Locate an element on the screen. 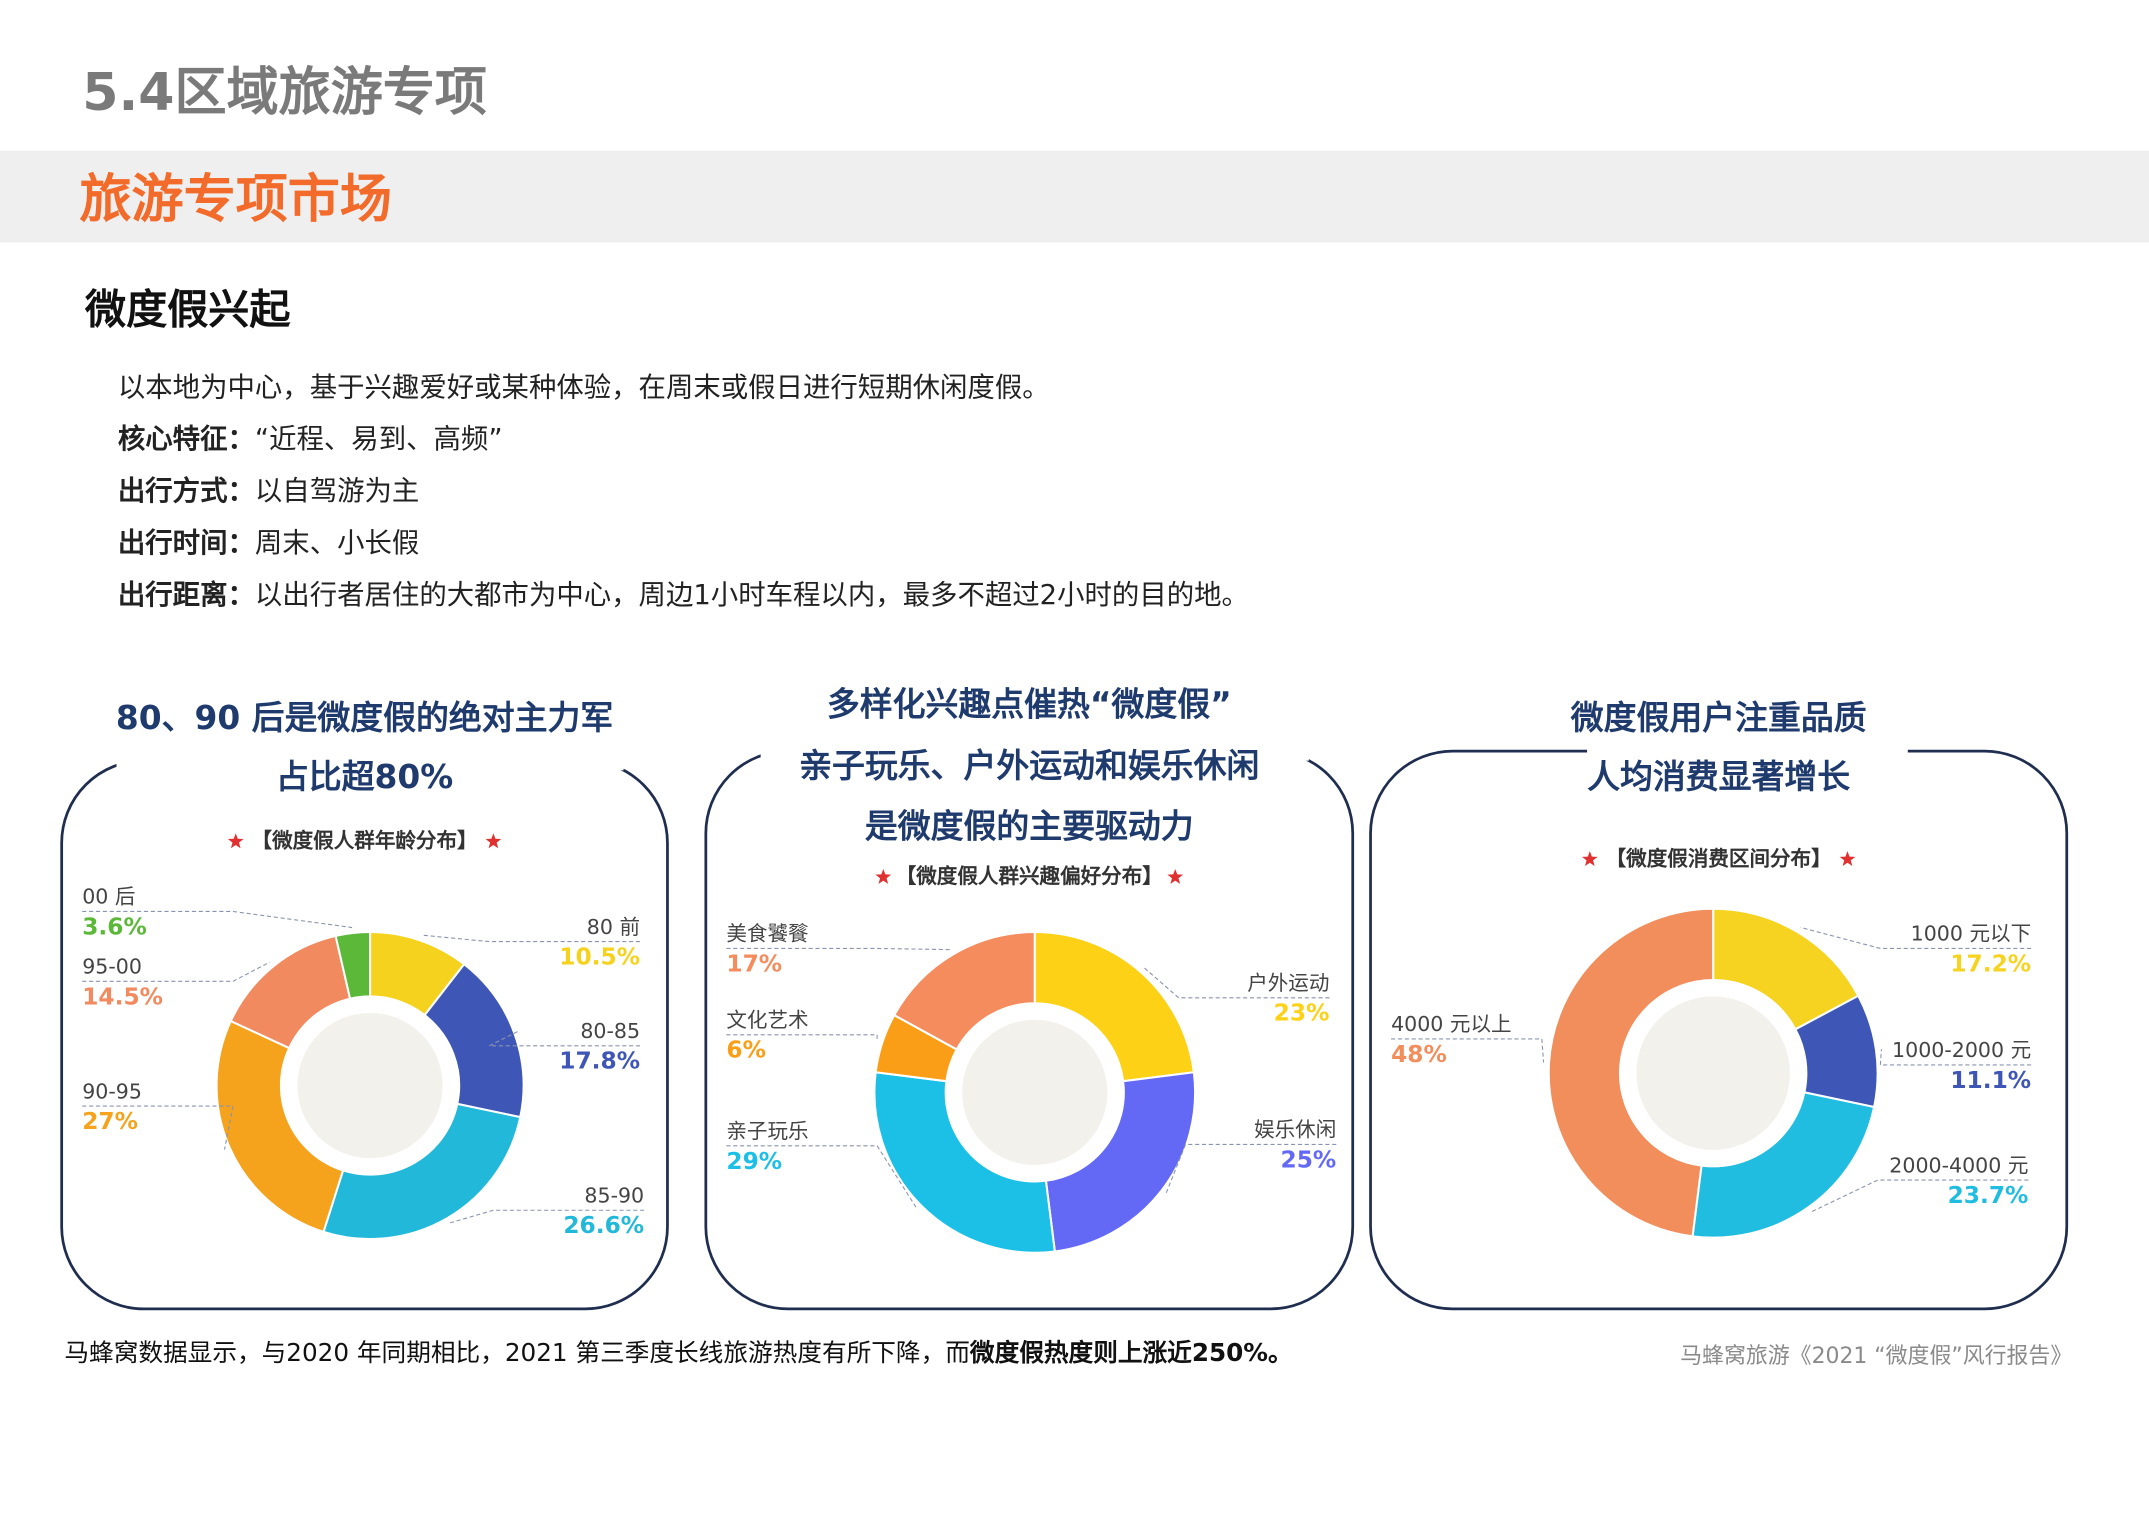 Image resolution: width=2149 pixels, height=1520 pixels. source: 马蜂窝旅游《2021 “微度假”风行报告》 is located at coordinates (1876, 1356).